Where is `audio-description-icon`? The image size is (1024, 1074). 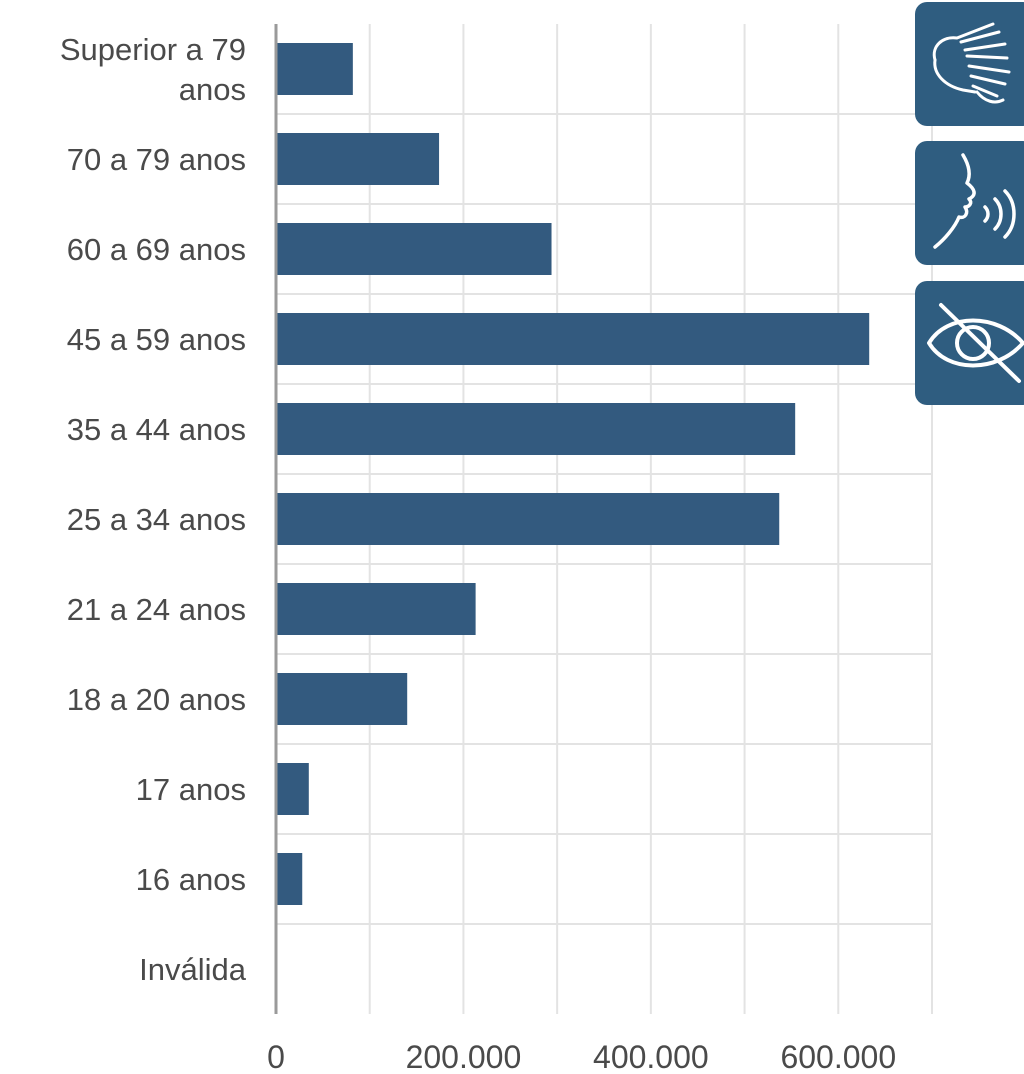 audio-description-icon is located at coordinates (974, 201).